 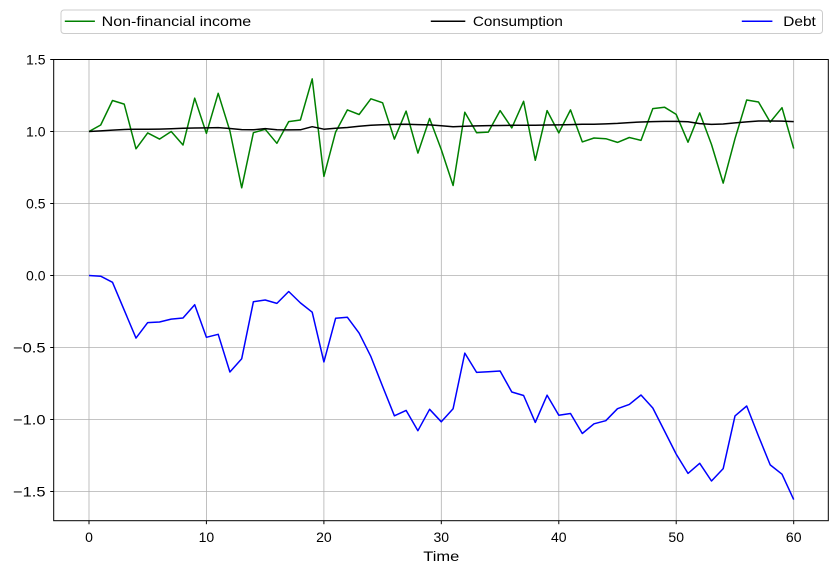 What do you see at coordinates (559, 537) in the screenshot?
I see `svg-text: 40` at bounding box center [559, 537].